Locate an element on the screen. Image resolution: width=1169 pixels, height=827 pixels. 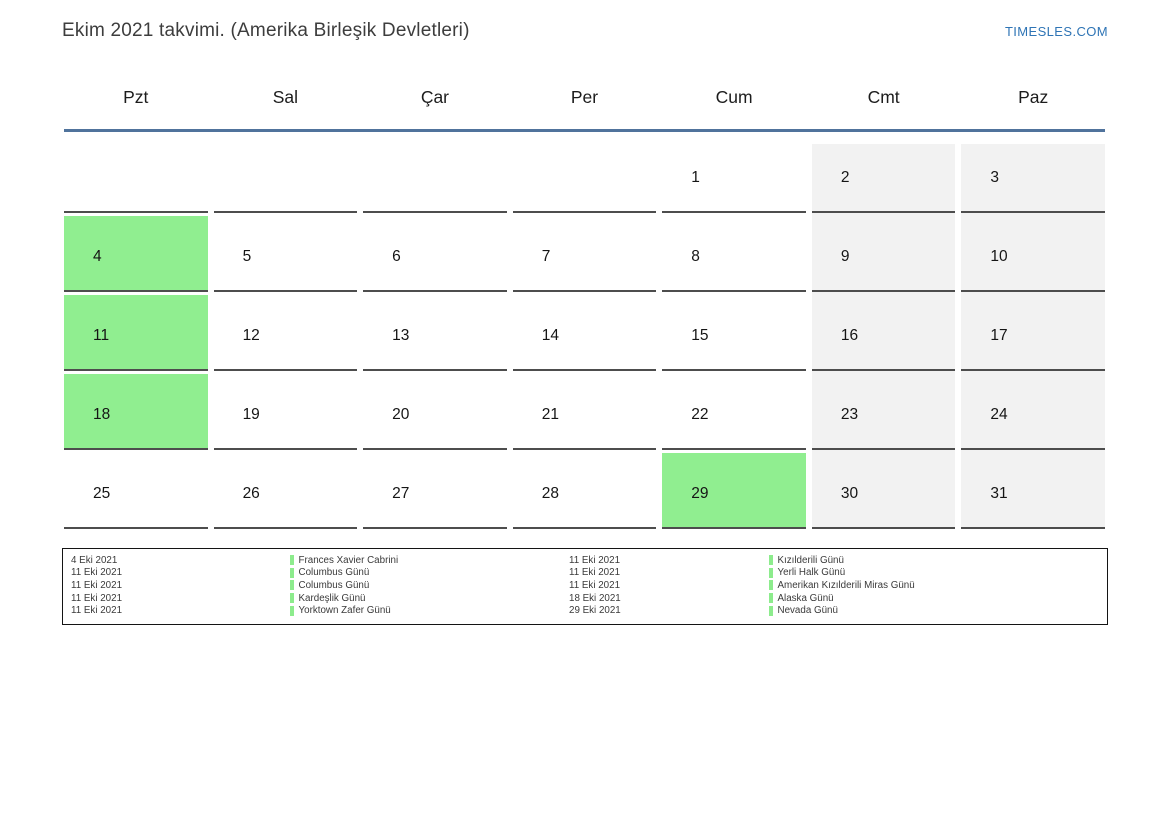
day-number: 3 is located at coordinates (995, 177).